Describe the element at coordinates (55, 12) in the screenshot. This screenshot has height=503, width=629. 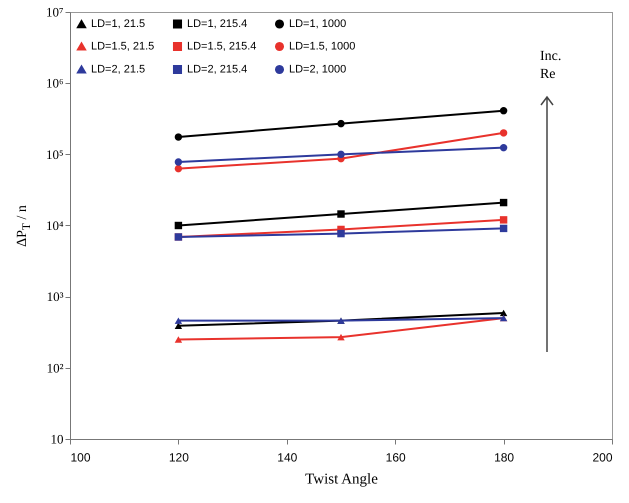
I see `y-tick-label: 10⁷` at that location.